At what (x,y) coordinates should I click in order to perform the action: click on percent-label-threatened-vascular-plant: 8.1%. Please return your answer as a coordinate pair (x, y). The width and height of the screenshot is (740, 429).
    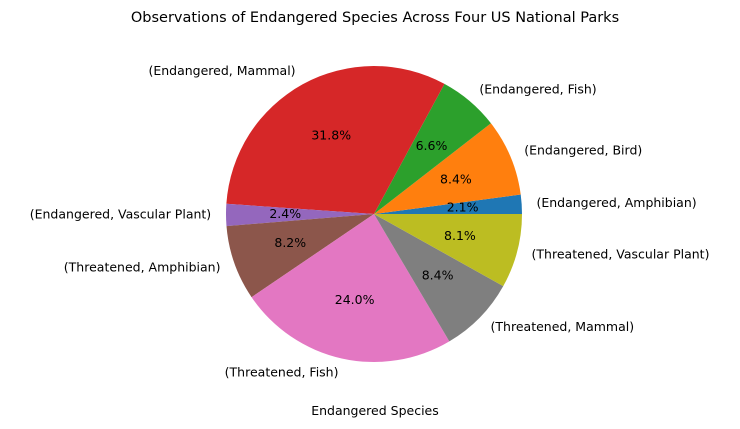
    Looking at the image, I should click on (460, 235).